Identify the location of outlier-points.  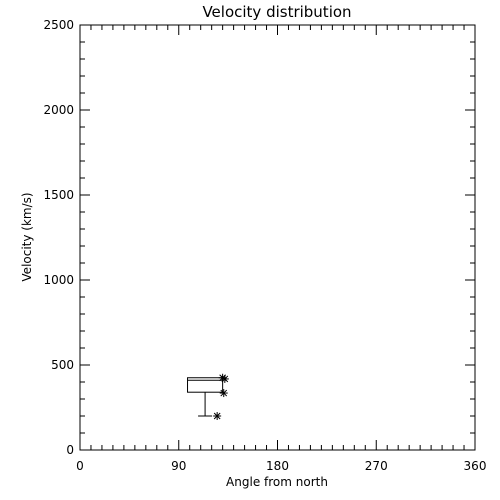
(221, 396).